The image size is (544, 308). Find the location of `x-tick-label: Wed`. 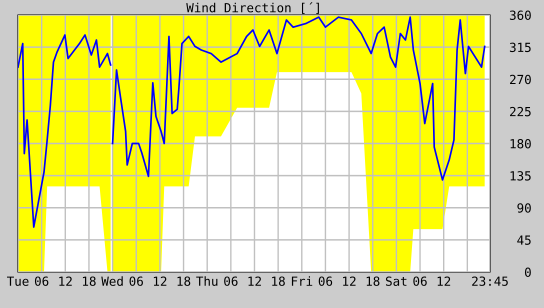

x-tick-label: Wed is located at coordinates (112, 281).